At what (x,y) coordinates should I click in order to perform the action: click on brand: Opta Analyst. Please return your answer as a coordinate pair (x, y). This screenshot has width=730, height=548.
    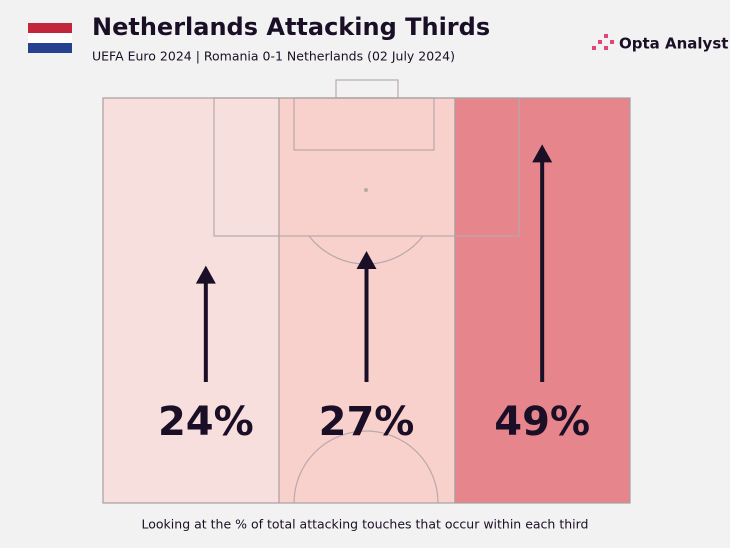
    Looking at the image, I should click on (673, 44).